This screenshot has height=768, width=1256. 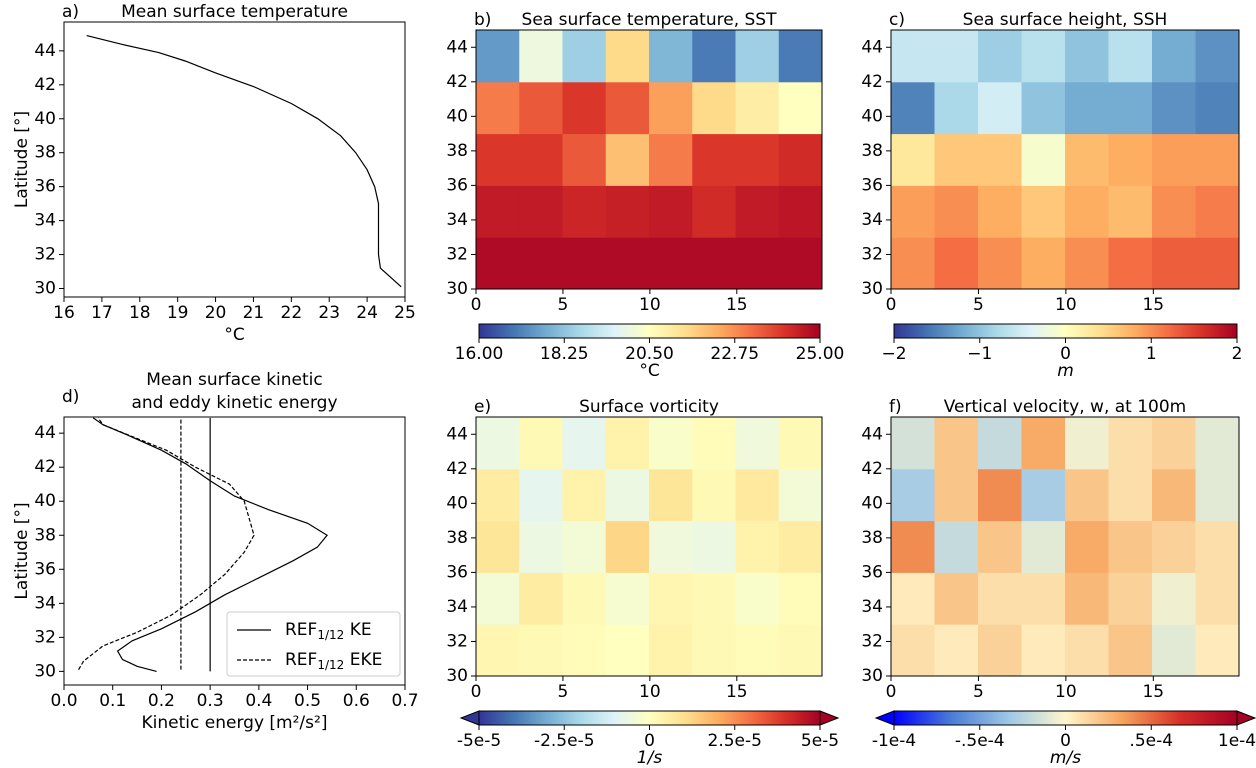 I want to click on x-tick-label: 22, so click(x=292, y=313).